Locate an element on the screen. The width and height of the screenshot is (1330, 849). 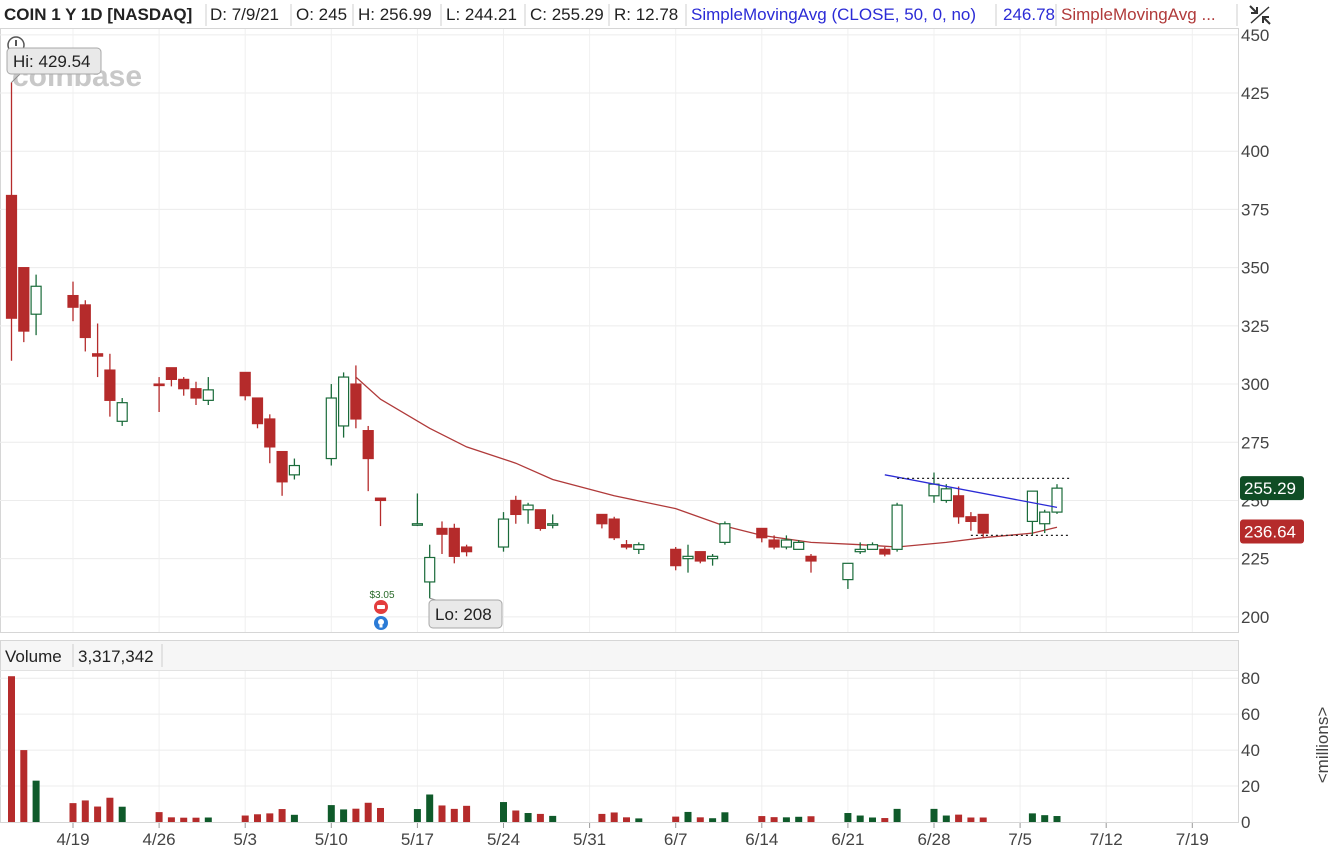
symbol-label: COIN 1 Y 1D [NASDAQ] is located at coordinates (98, 14).